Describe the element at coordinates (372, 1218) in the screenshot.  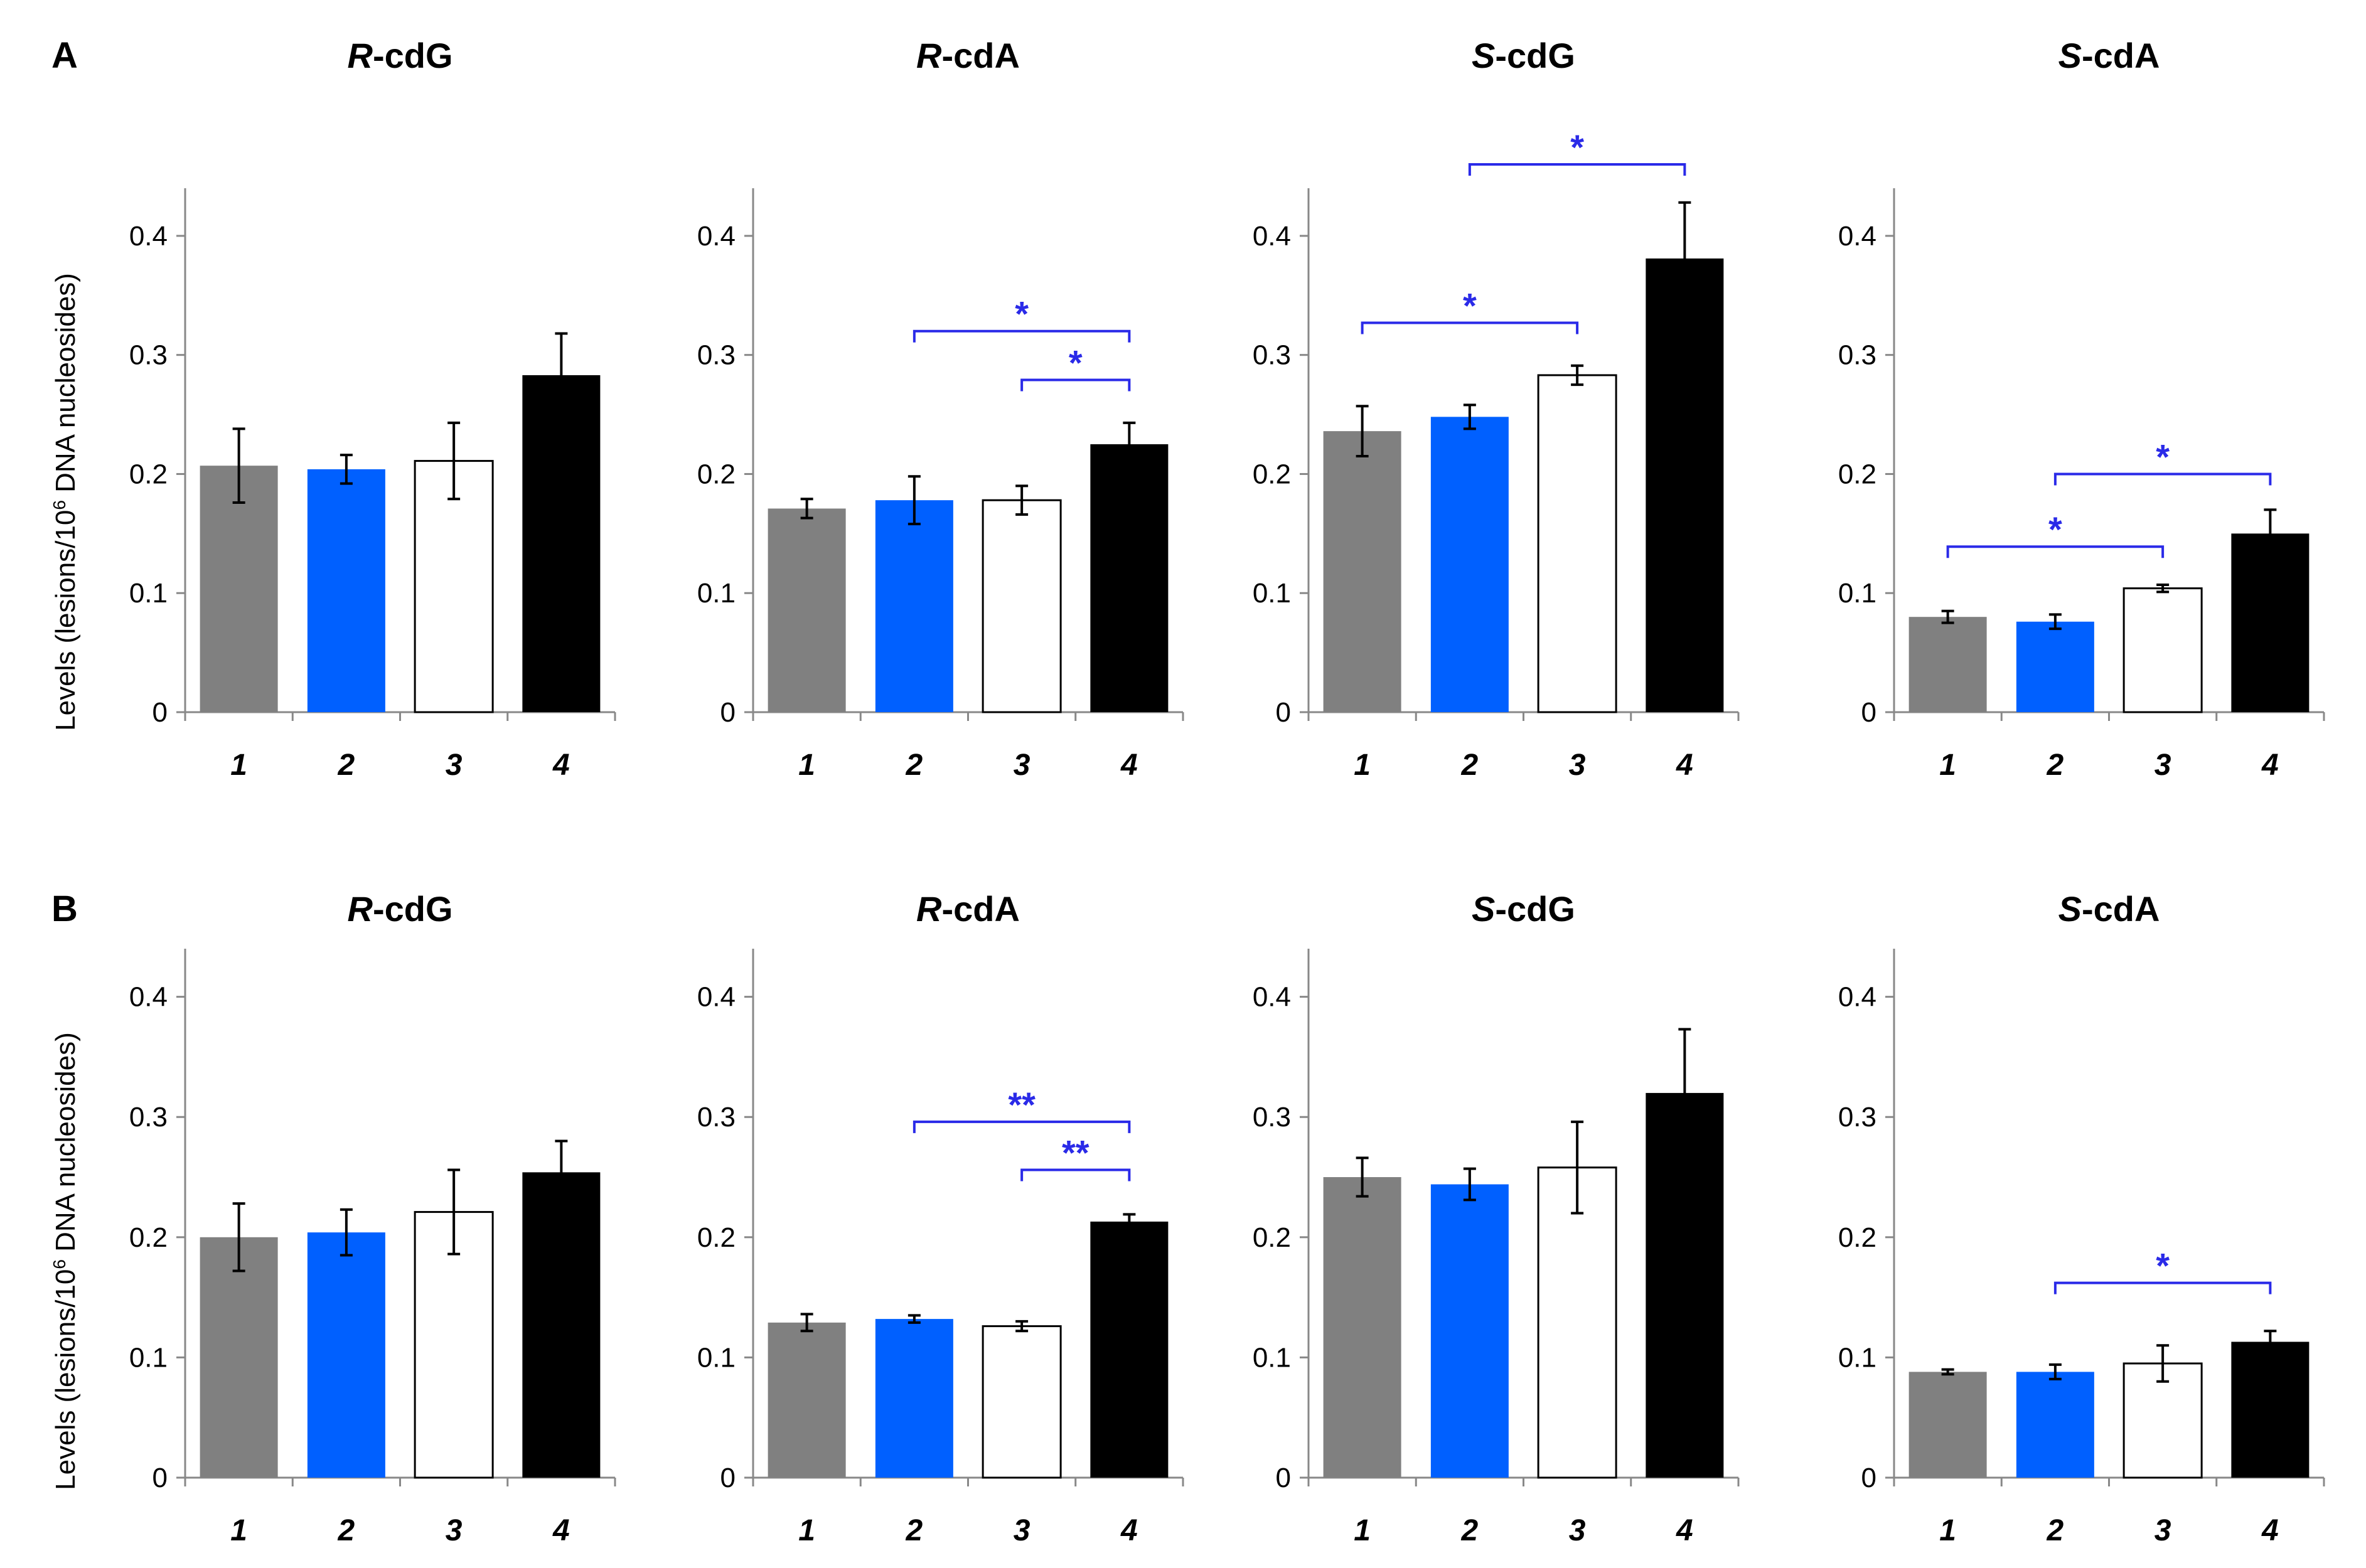
I see `chart-b-rcdG: R-cdG 0 0.1 0.2 0.3 0.4 1 2 3 4` at that location.